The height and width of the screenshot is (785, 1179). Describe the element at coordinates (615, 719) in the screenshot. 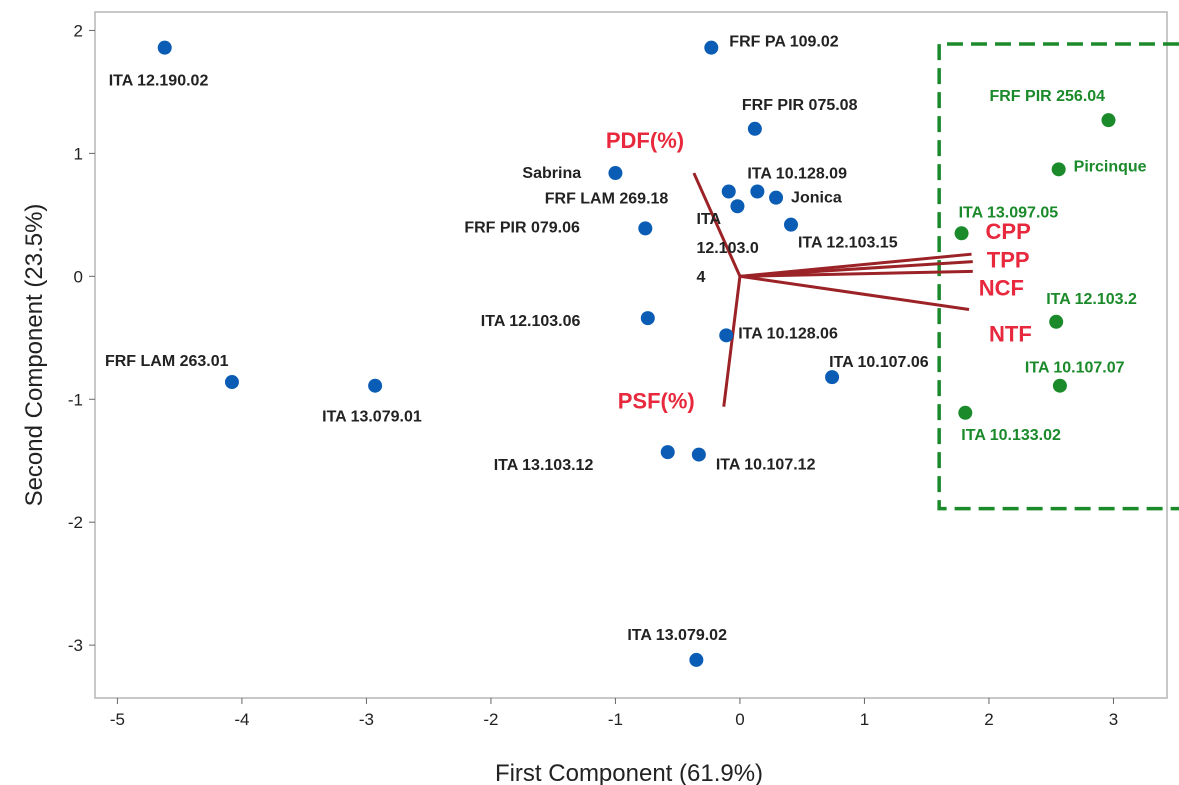

I see `x-tick-label: -1` at that location.